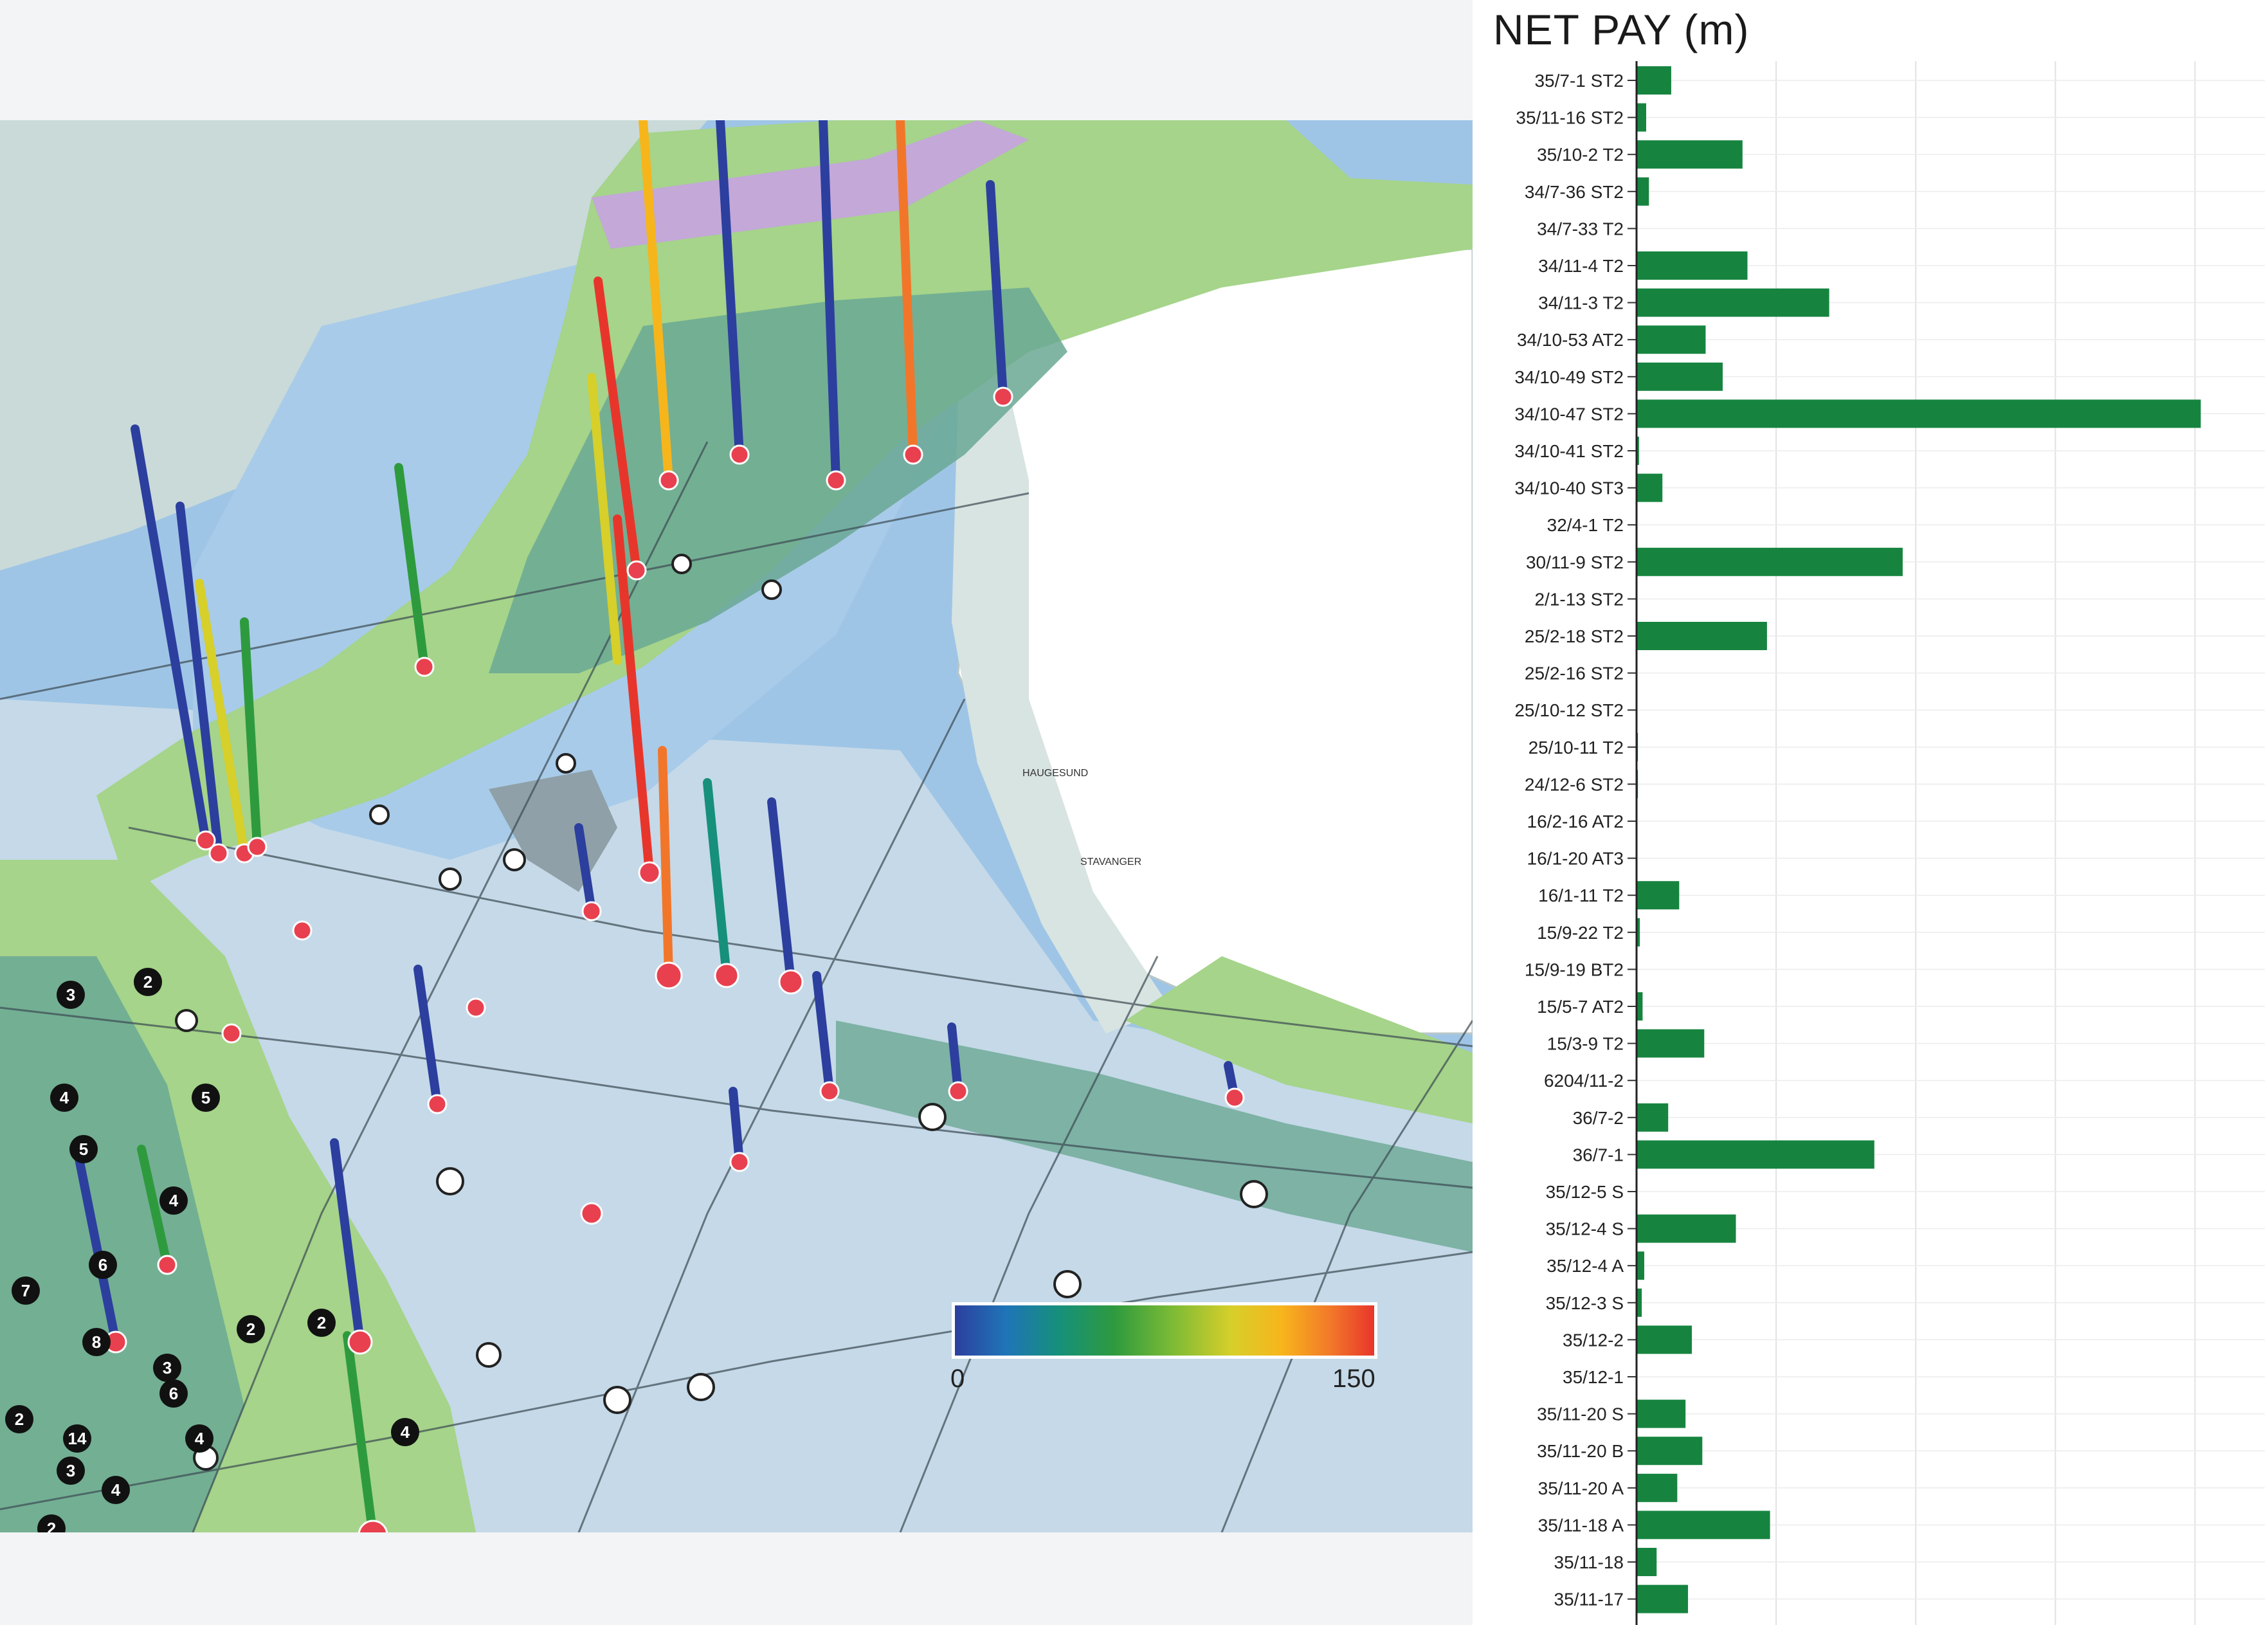 The height and width of the screenshot is (1625, 2268). What do you see at coordinates (1581, 895) in the screenshot?
I see `category-label: 16/1-11 T2` at bounding box center [1581, 895].